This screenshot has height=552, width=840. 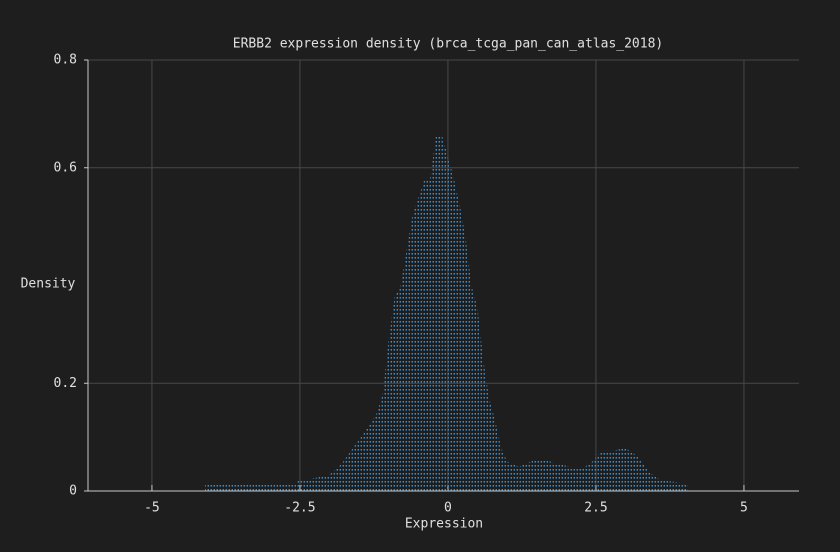 What do you see at coordinates (65, 60) in the screenshot?
I see `y-tick-label: 0.8` at bounding box center [65, 60].